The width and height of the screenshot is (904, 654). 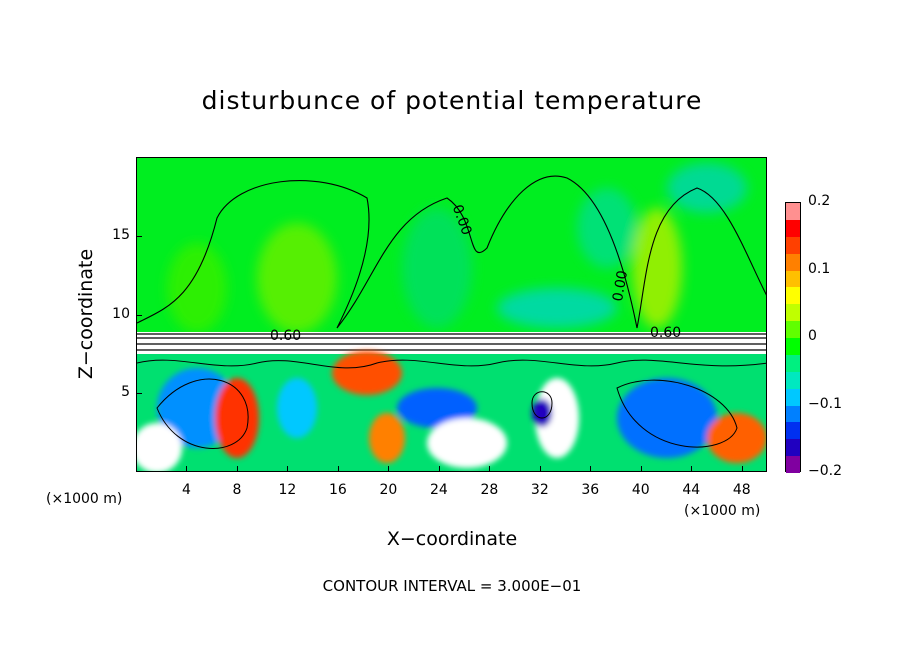 I want to click on colorbar-tick-label: −0.1, so click(x=825, y=403).